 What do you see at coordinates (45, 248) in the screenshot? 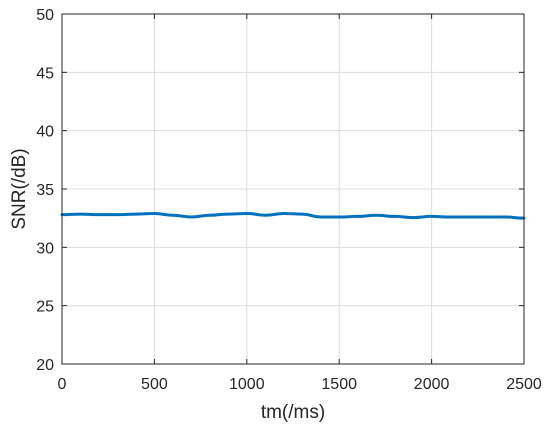
I see `y-tick-label: 30` at bounding box center [45, 248].